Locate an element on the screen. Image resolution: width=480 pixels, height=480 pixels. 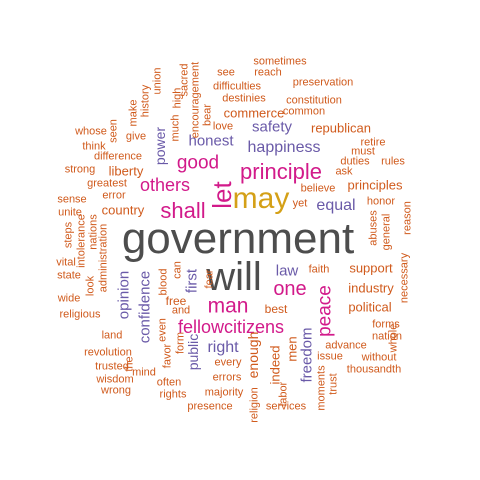
word-seen: seen is located at coordinates (113, 131).